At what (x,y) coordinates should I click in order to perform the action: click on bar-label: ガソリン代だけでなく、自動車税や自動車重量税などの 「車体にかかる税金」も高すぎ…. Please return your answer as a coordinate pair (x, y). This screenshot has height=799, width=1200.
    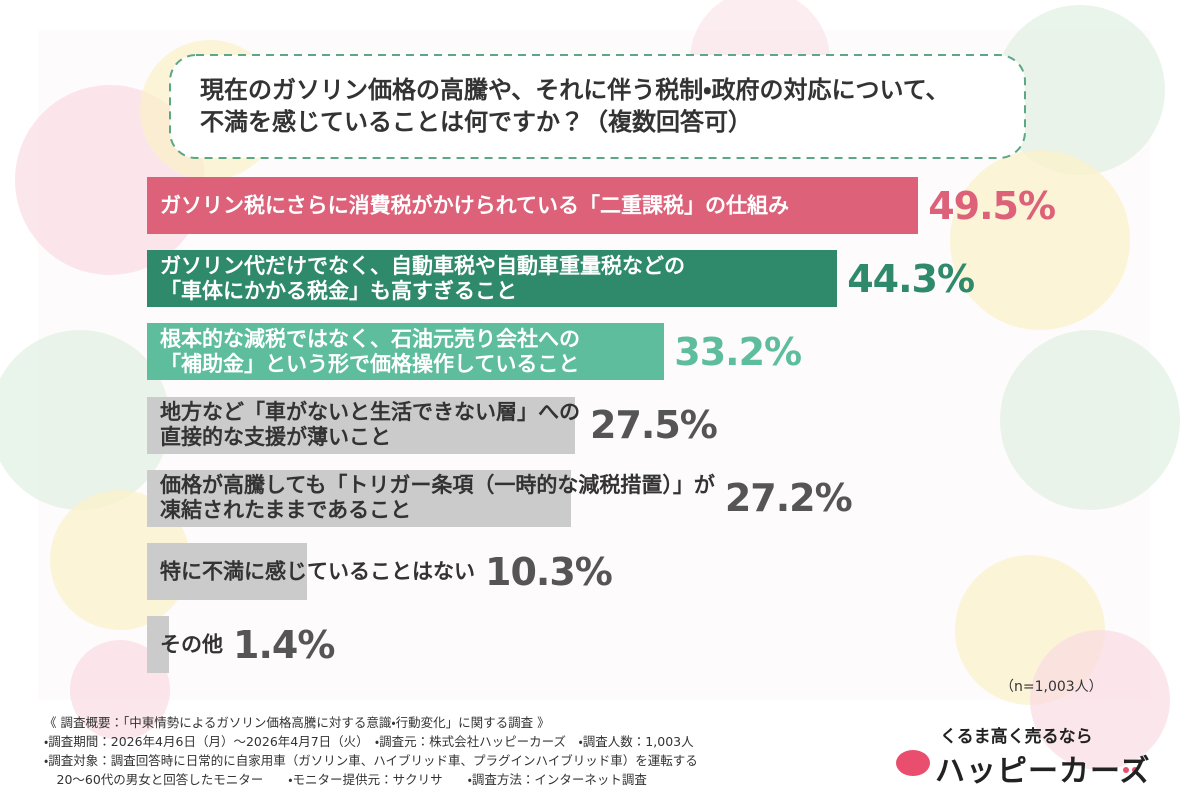
    Looking at the image, I should click on (422, 278).